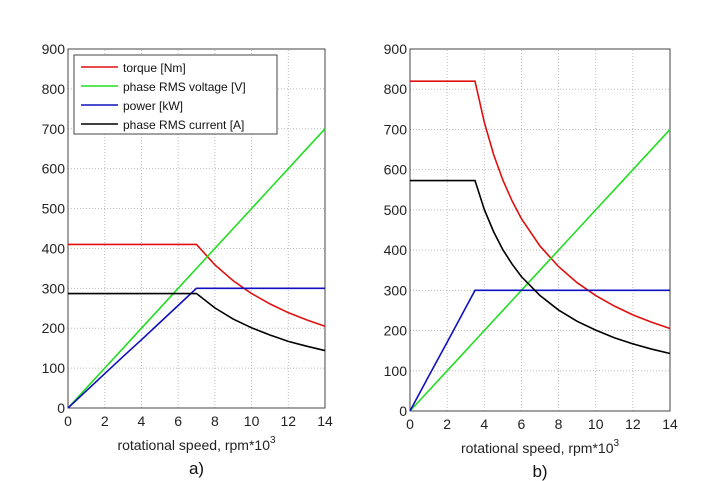 The image size is (719, 481). Describe the element at coordinates (196, 468) in the screenshot. I see `panel-label: a)` at that location.